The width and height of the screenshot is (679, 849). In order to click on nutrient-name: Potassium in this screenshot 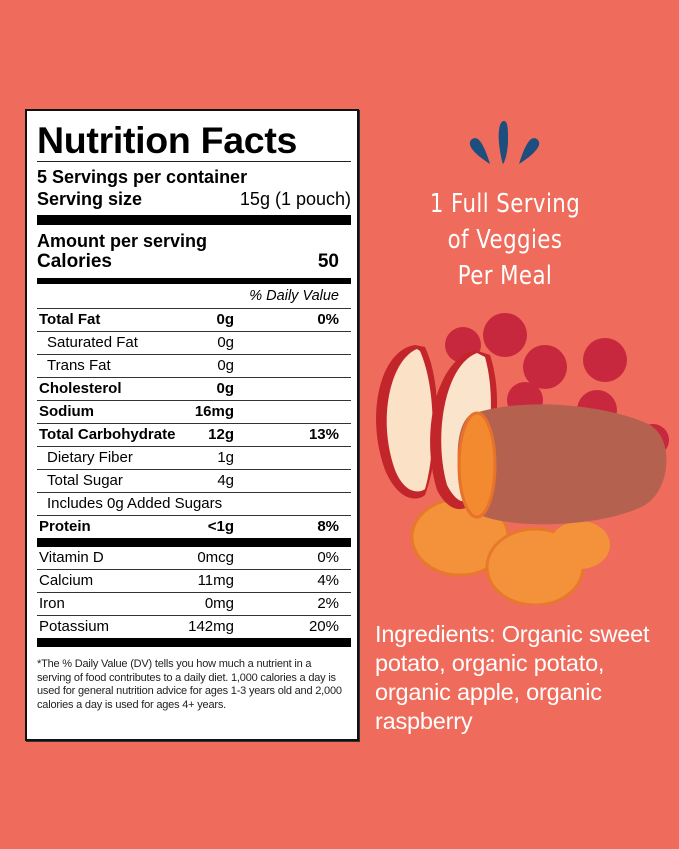, I will do `click(74, 626)`.